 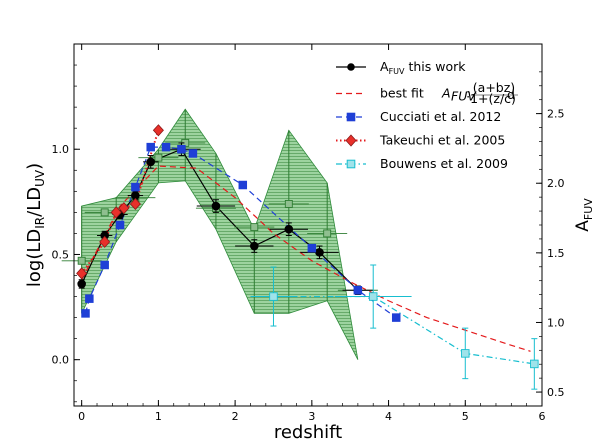 What do you see at coordinates (542, 416) in the screenshot?
I see `x-tick-label: 6` at bounding box center [542, 416].